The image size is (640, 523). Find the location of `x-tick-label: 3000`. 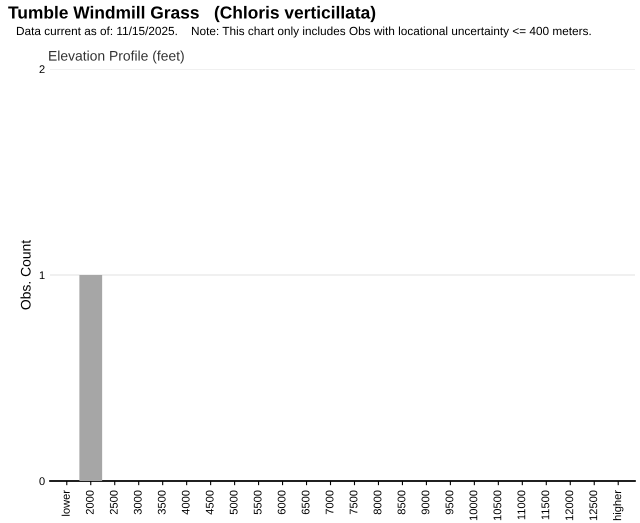

x-tick-label: 3000 is located at coordinates (138, 502).